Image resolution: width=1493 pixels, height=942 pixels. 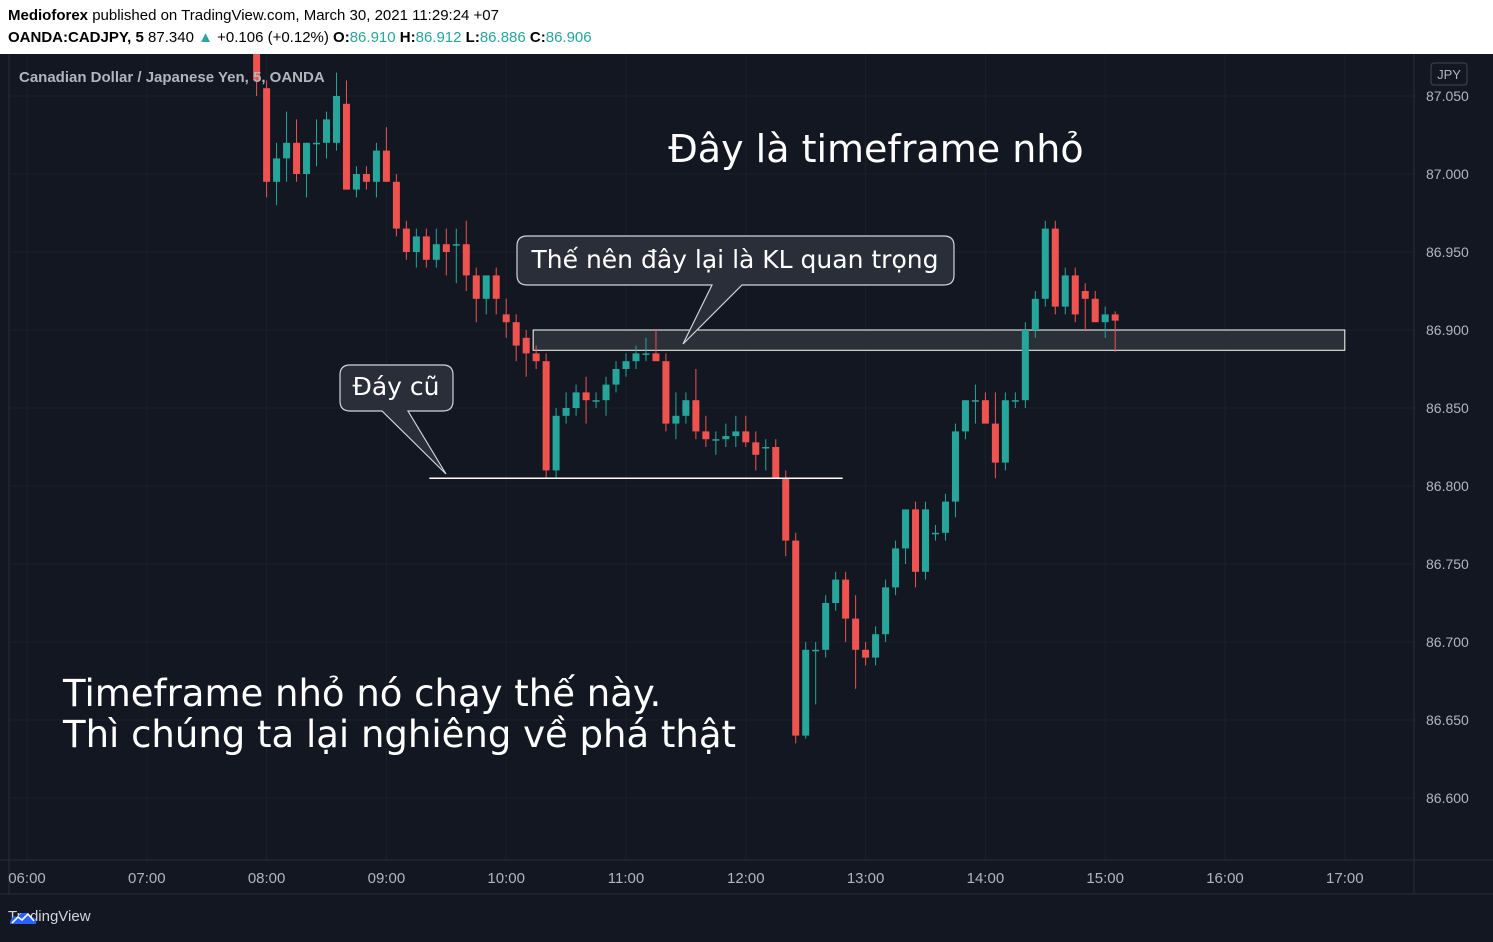 I want to click on high-value: 86.912, so click(x=438, y=37).